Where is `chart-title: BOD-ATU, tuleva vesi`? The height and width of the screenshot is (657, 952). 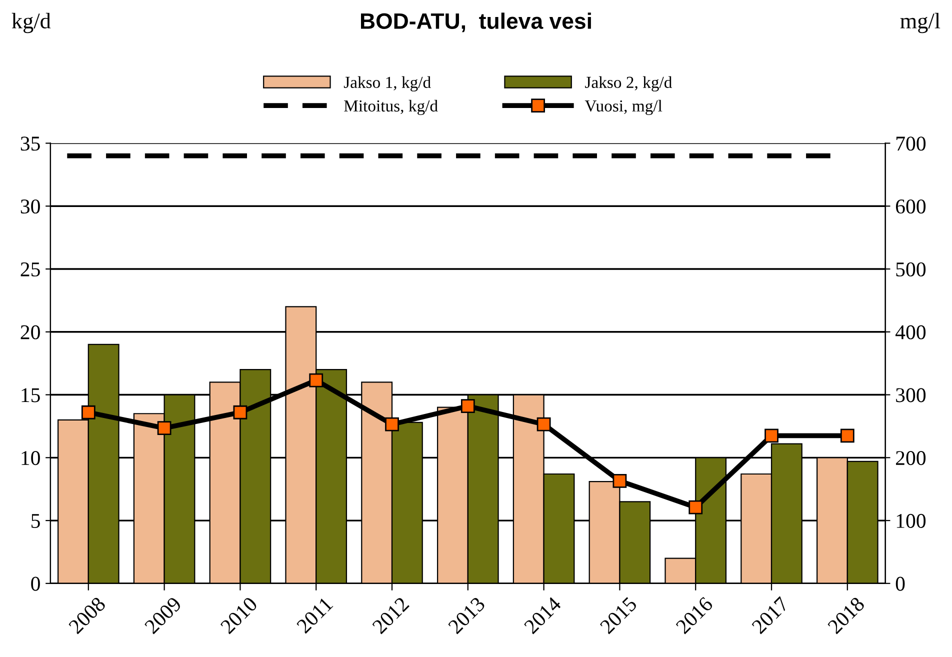 chart-title: BOD-ATU, tuleva vesi is located at coordinates (476, 22).